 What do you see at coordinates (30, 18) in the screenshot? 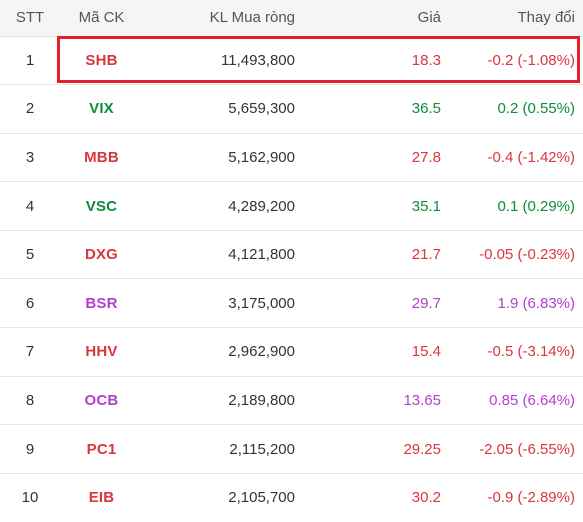
I see `header-stt: STT` at bounding box center [30, 18].